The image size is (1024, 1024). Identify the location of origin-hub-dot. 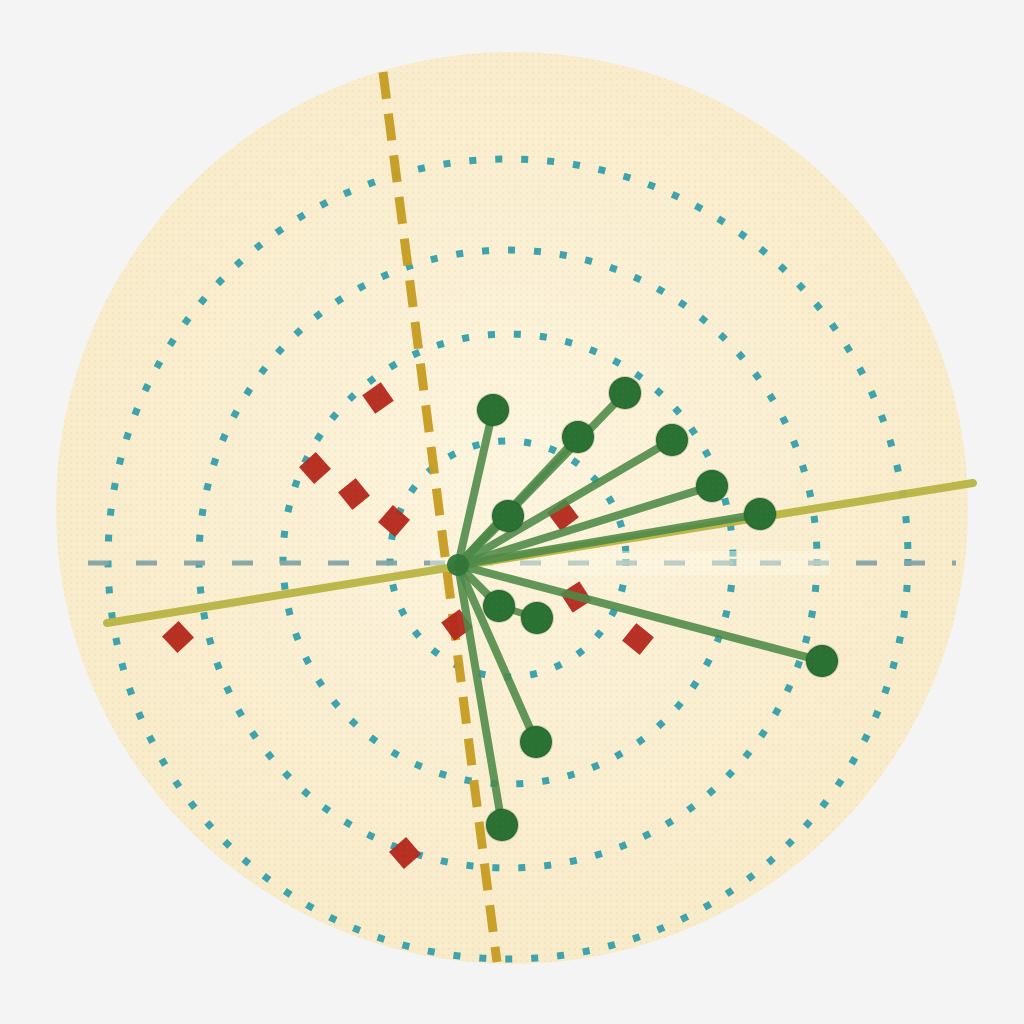
(458, 565).